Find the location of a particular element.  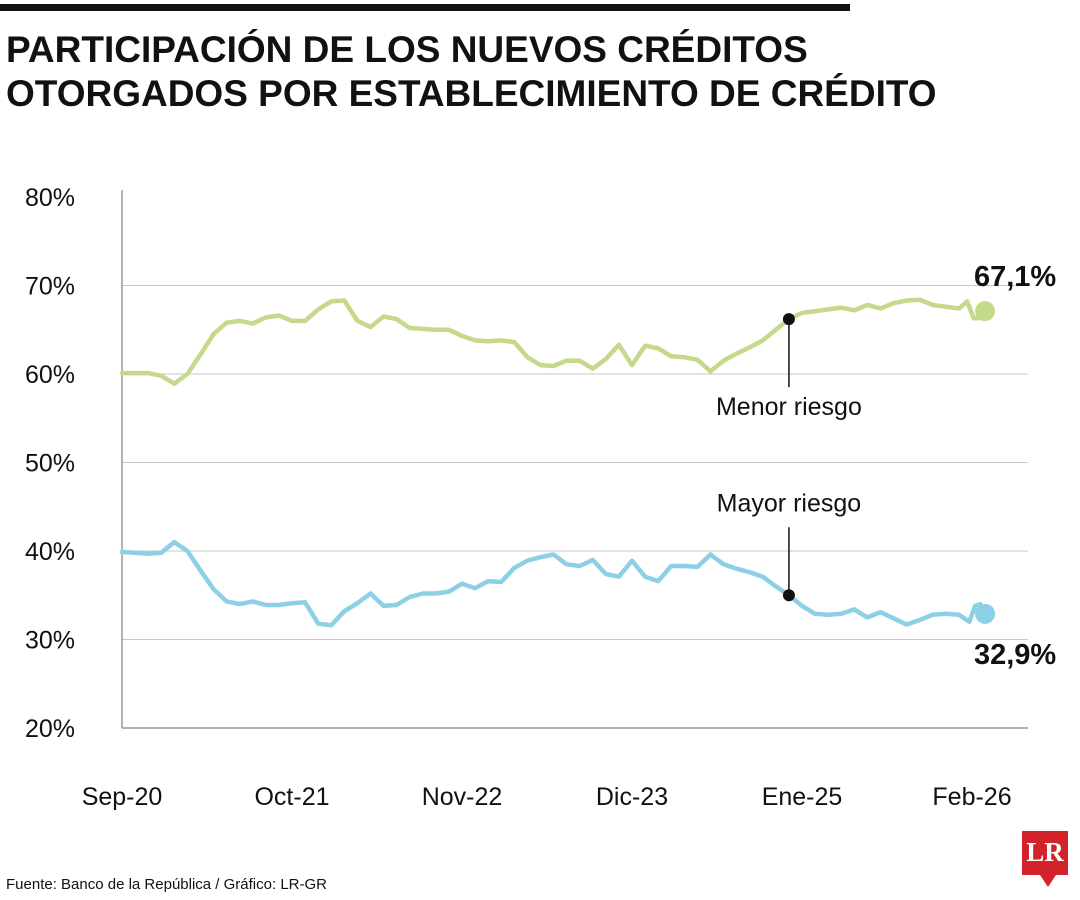

x-tick-label: Feb-26 is located at coordinates (971, 797).